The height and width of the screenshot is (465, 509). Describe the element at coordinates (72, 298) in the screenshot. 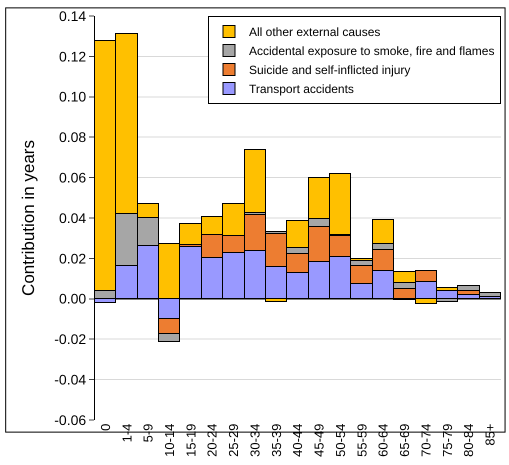

I see `y-tick-label: 0.00` at that location.